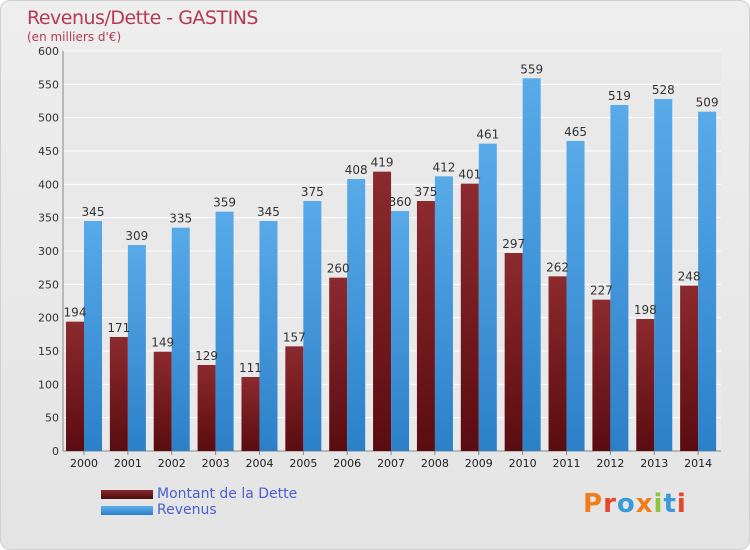  Describe the element at coordinates (601, 291) in the screenshot. I see `data-label-dette: 227` at that location.